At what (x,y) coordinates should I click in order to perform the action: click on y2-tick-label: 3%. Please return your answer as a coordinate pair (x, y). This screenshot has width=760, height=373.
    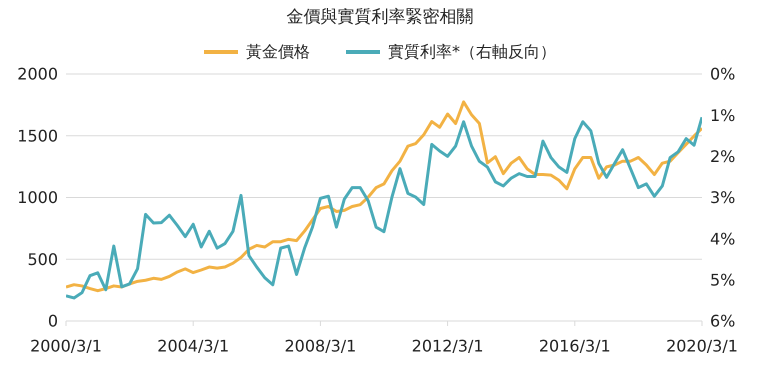
    Looking at the image, I should click on (723, 198).